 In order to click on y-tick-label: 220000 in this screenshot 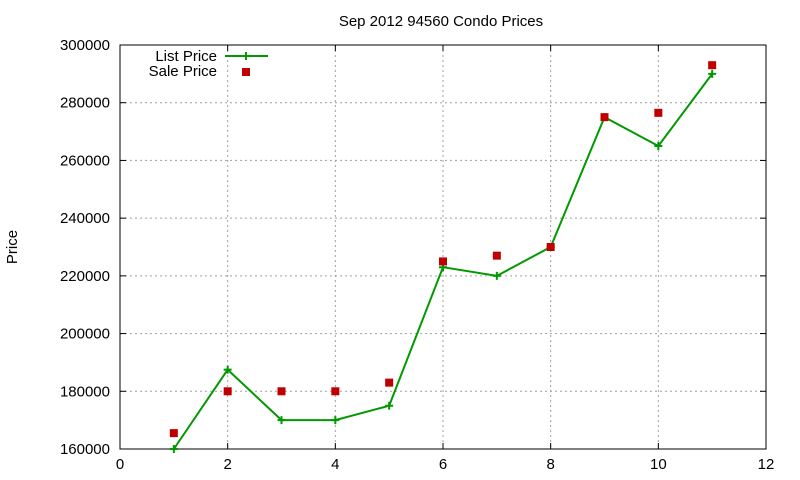, I will do `click(85, 276)`.